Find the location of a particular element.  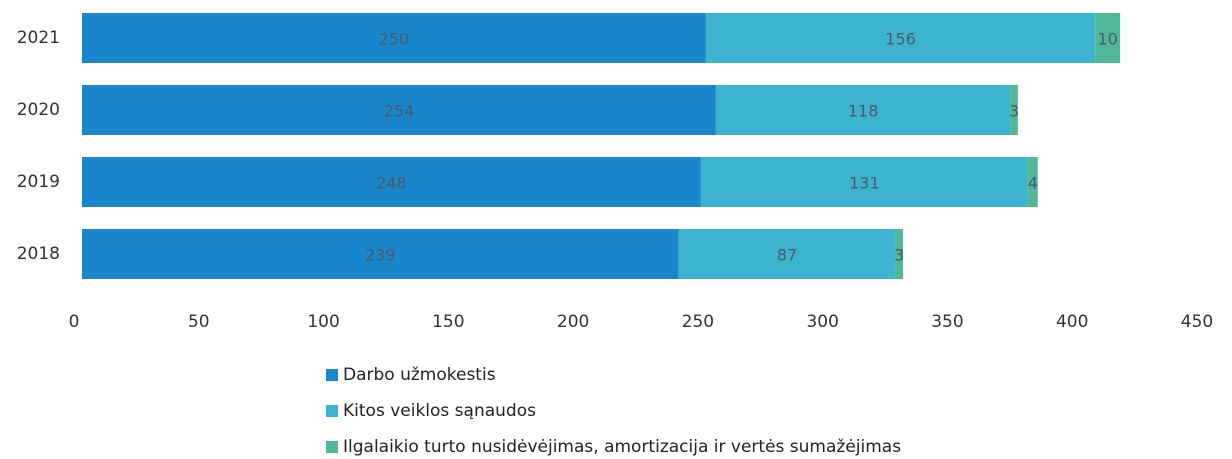

x-tick-label: 100 is located at coordinates (323, 322).